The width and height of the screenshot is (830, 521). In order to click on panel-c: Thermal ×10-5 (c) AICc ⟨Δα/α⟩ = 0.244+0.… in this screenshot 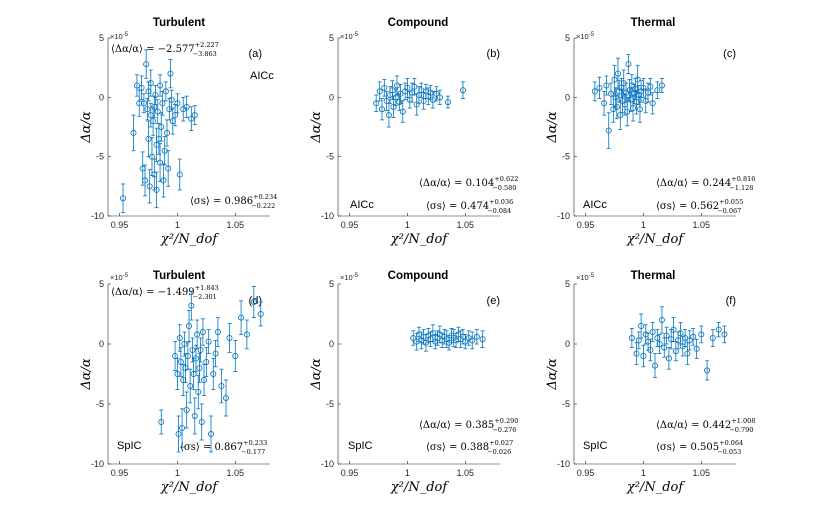, I will do `click(665, 116)`.